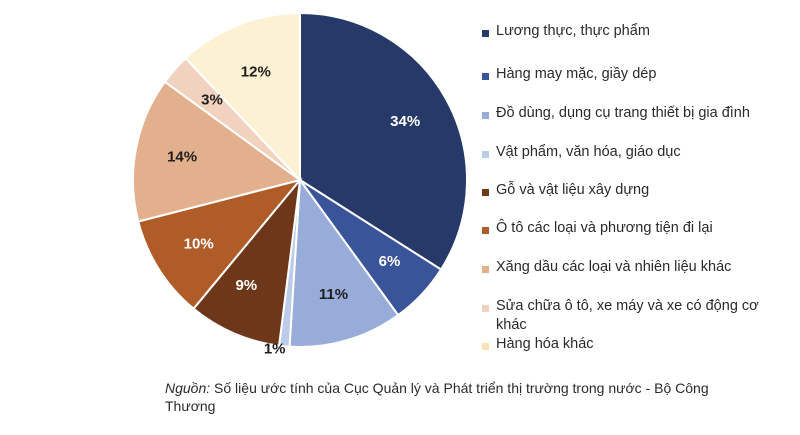 The width and height of the screenshot is (800, 435). I want to click on pie-value-label: 1%, so click(275, 348).